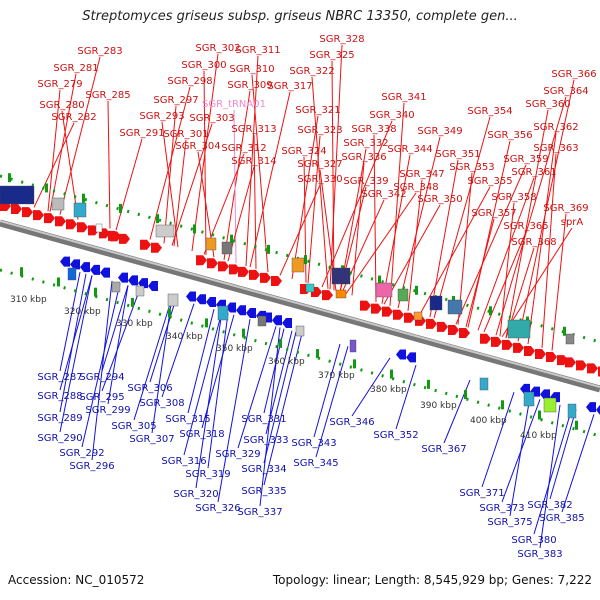 This screenshot has width=600, height=600. I want to click on gene-label-sgr_324: SGR_324, so click(303, 151).